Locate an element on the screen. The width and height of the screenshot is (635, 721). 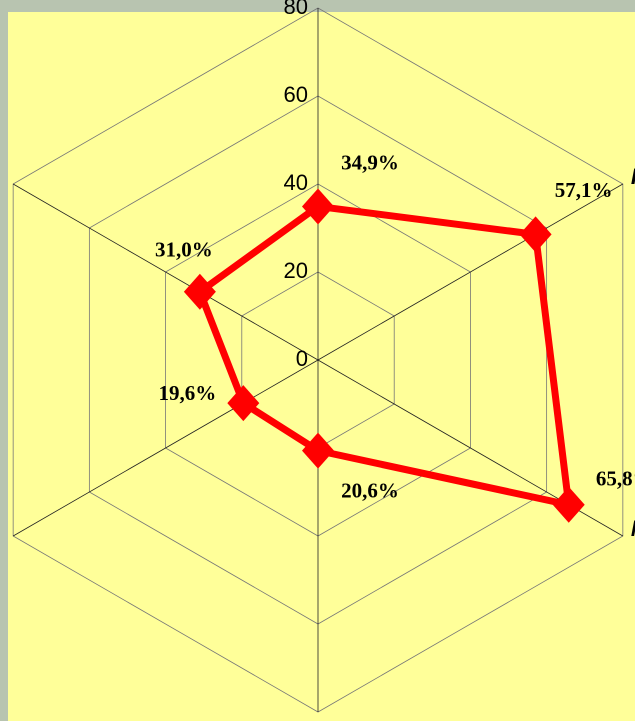
r-tick-label: 0 is located at coordinates (302, 358).